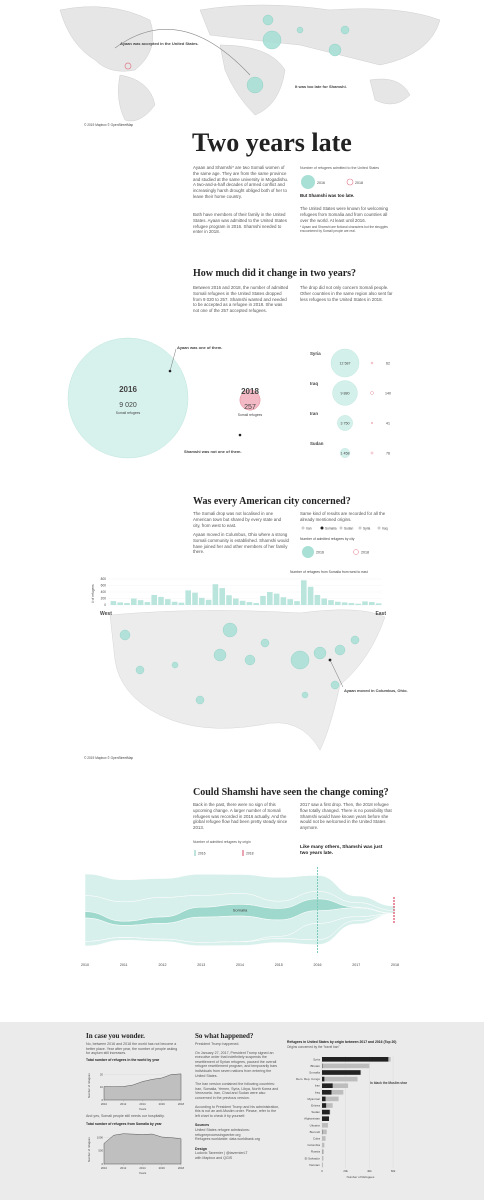  Describe the element at coordinates (142, 1149) in the screenshot. I see `area` at that location.